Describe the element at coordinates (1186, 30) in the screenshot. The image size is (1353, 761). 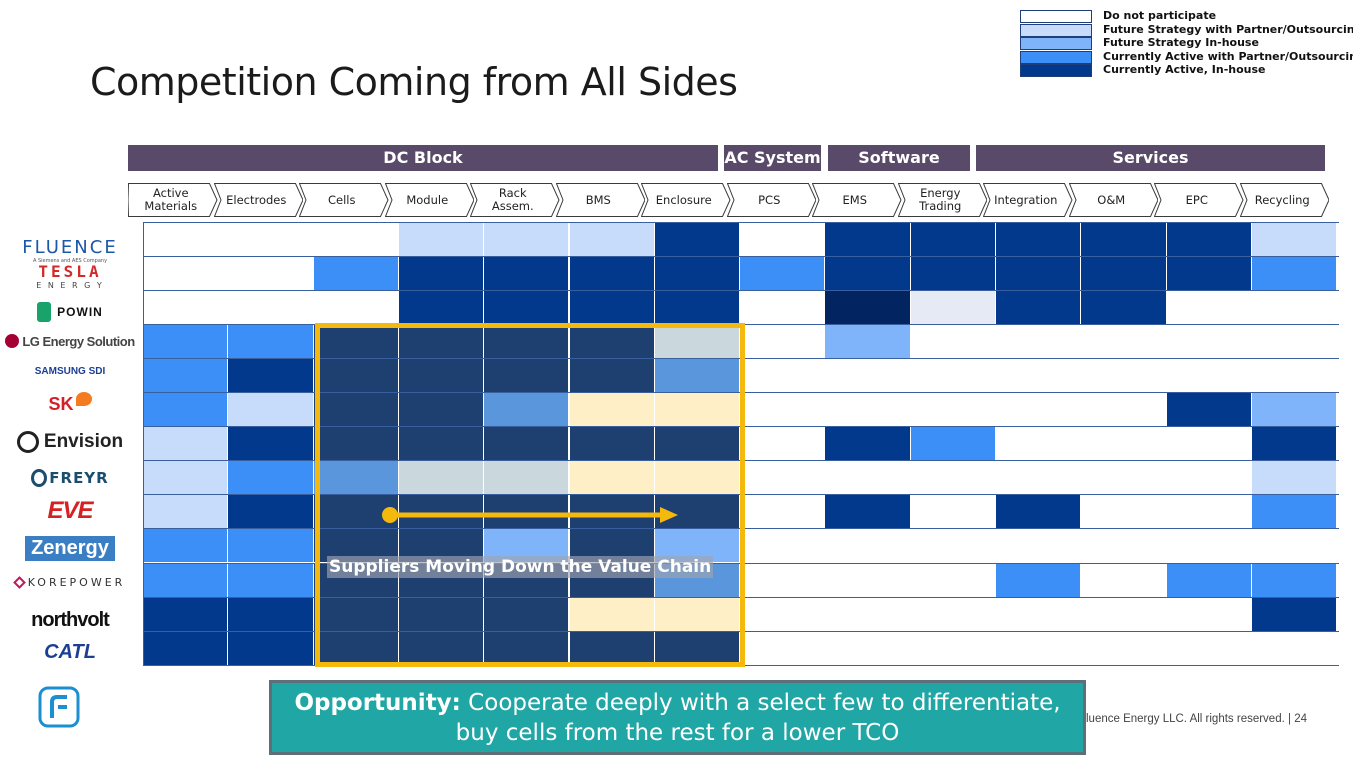
I see `legend-item: Future Strategy with Partner/Outsourcing` at that location.